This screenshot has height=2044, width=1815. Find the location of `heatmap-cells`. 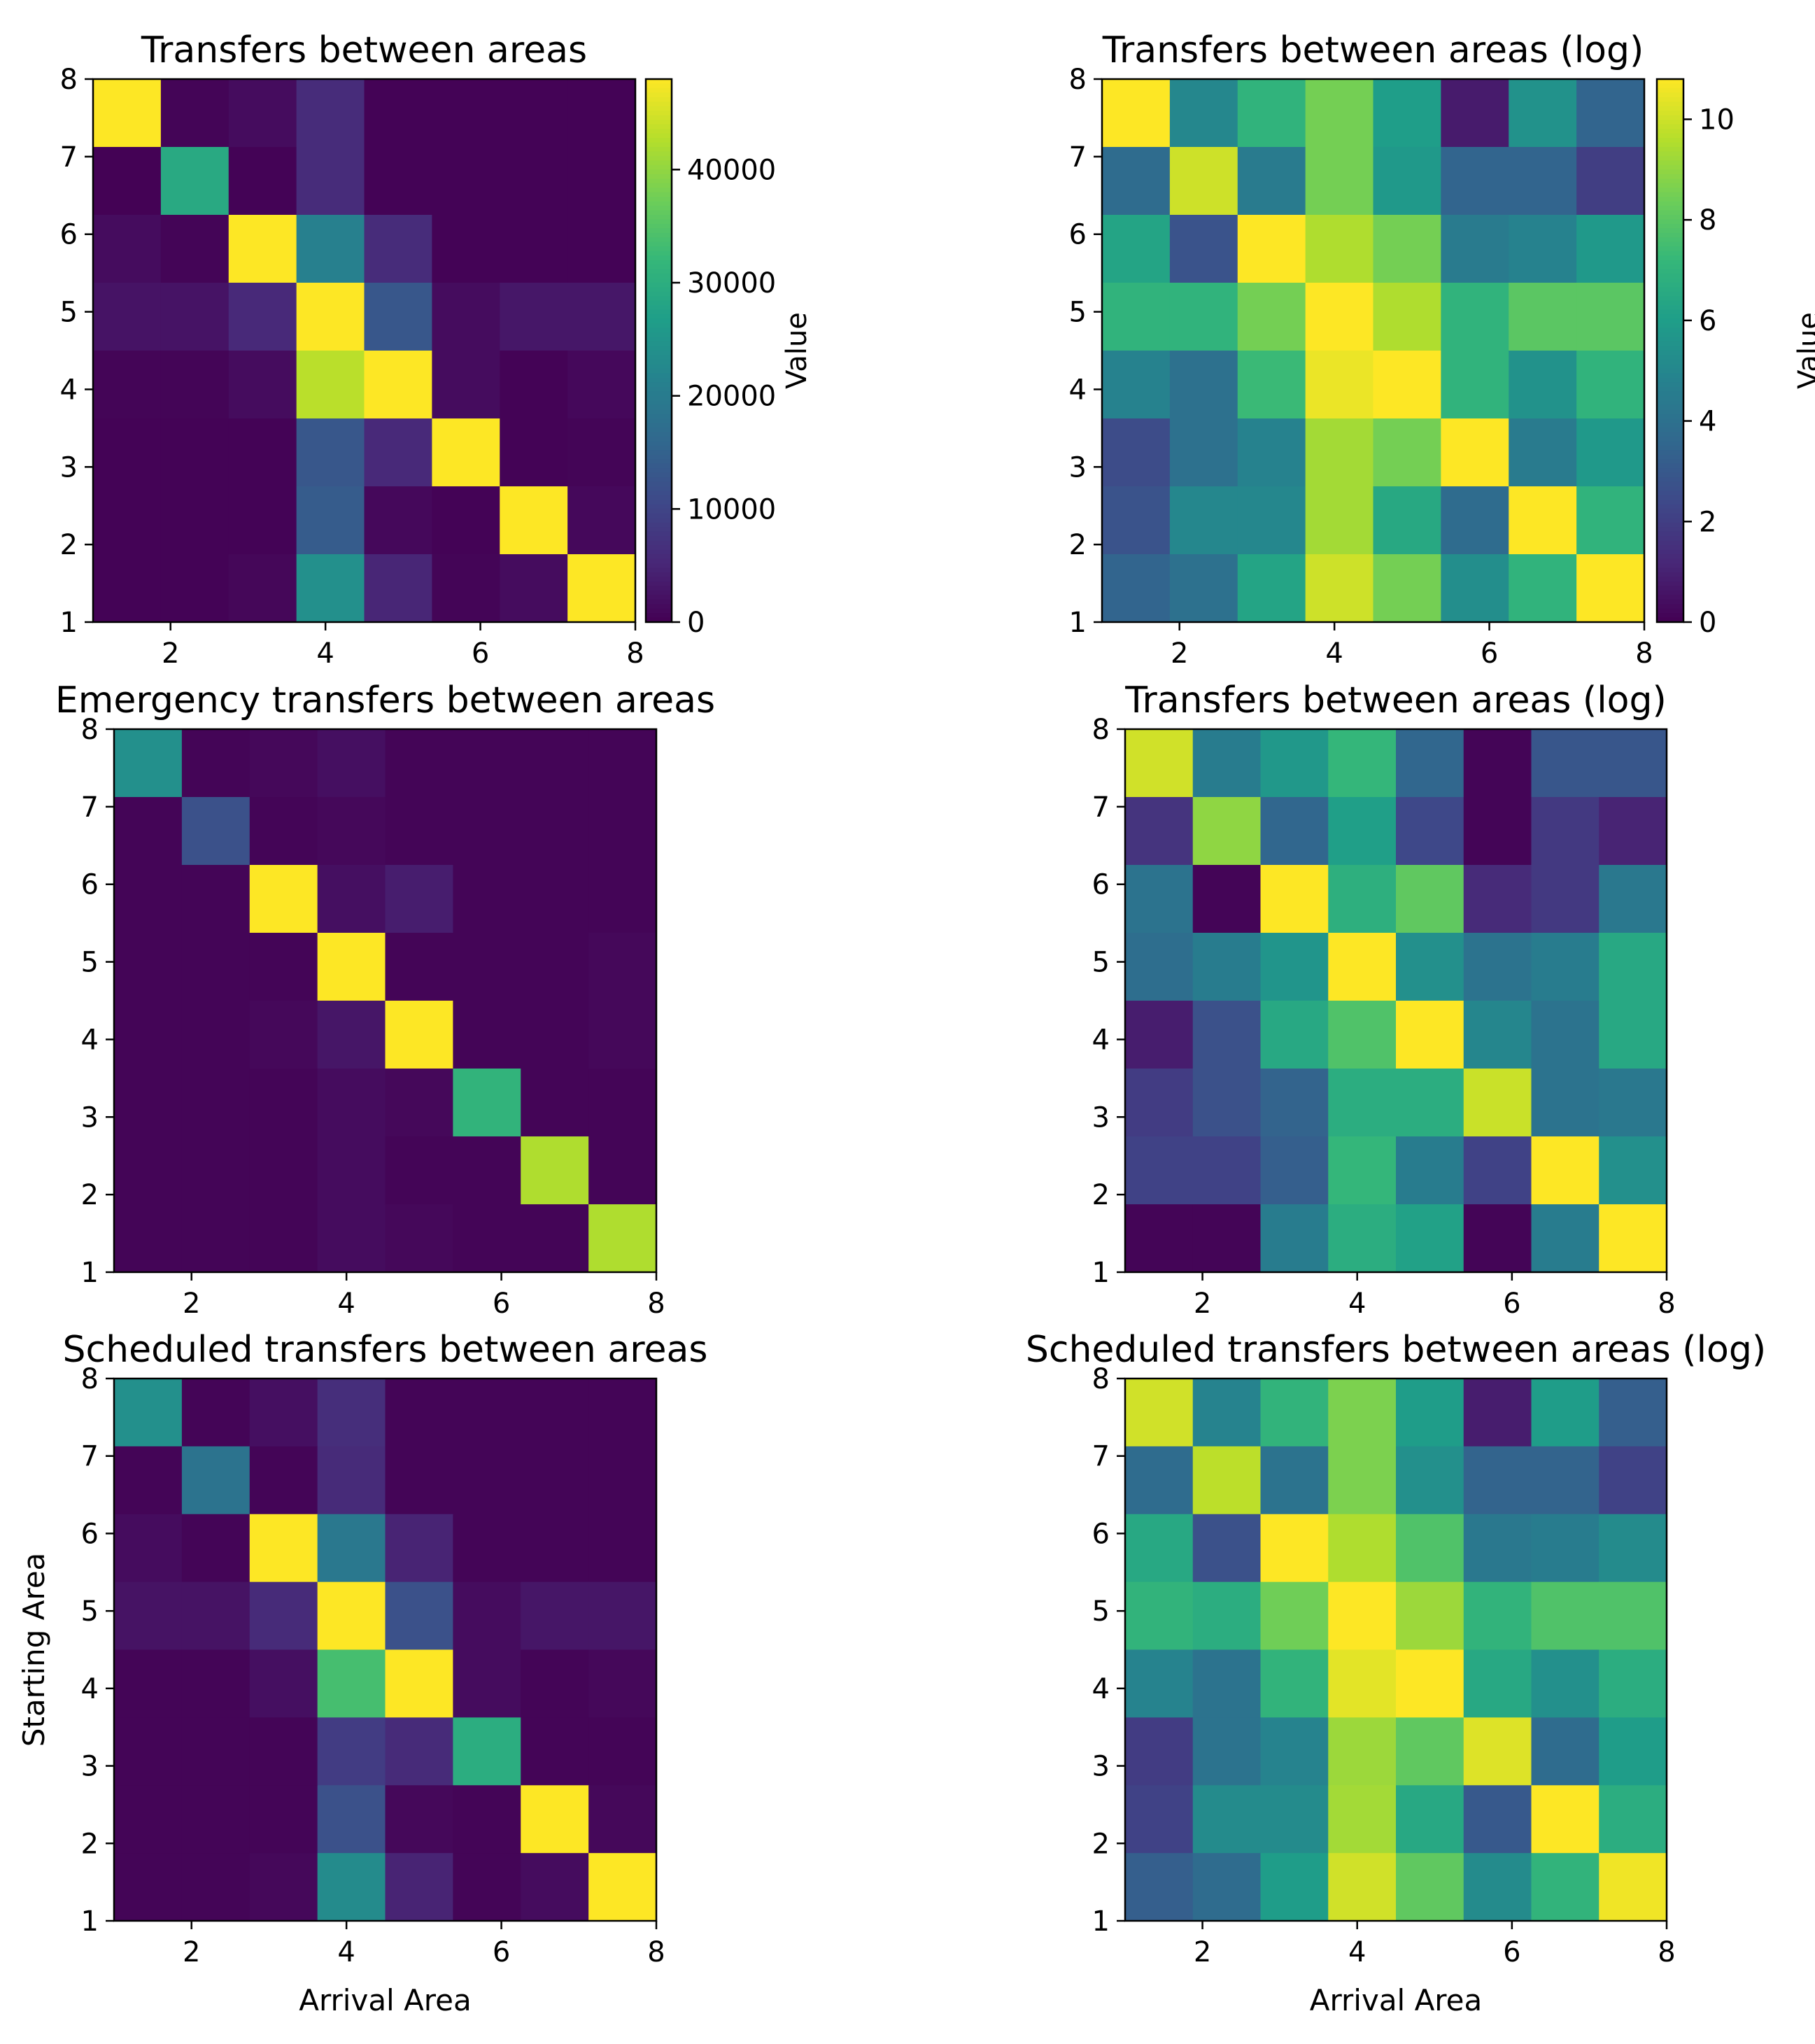

heatmap-cells is located at coordinates (1373, 351).